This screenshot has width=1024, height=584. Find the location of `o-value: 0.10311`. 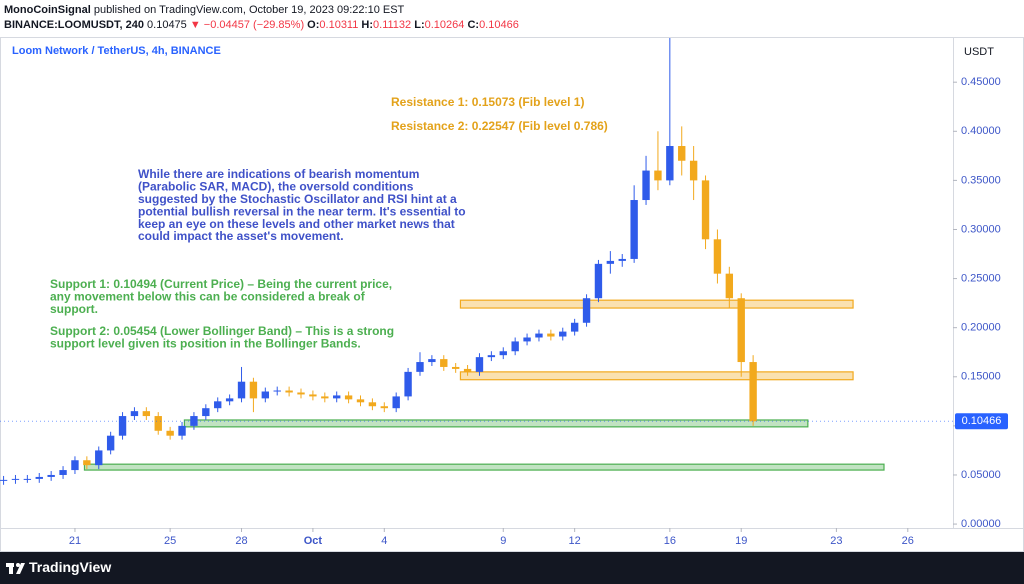

o-value: 0.10311 is located at coordinates (338, 25).